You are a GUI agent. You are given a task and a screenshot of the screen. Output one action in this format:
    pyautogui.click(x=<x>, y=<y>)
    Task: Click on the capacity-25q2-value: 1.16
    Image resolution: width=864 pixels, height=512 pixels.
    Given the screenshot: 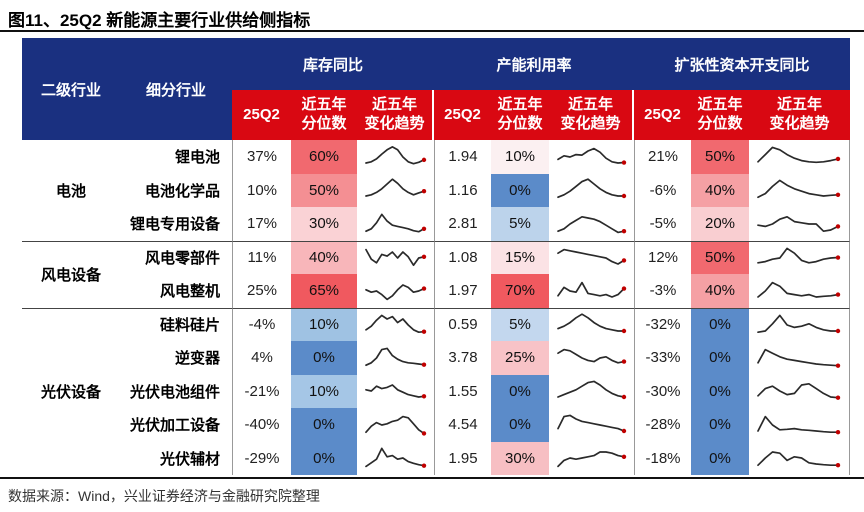 What is the action you would take?
    pyautogui.click(x=462, y=190)
    